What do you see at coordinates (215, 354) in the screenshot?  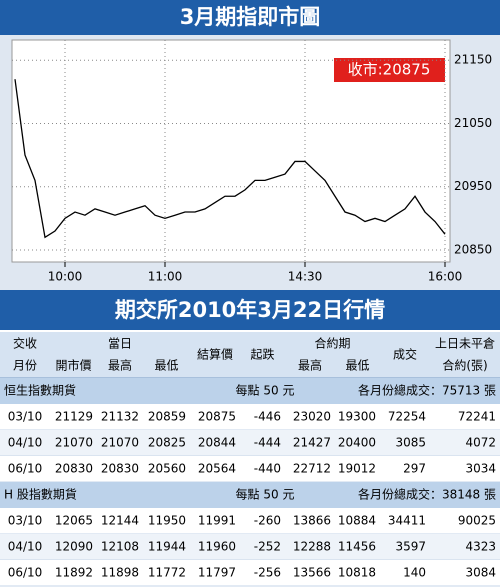 I see `header-cell: 結算價` at bounding box center [215, 354].